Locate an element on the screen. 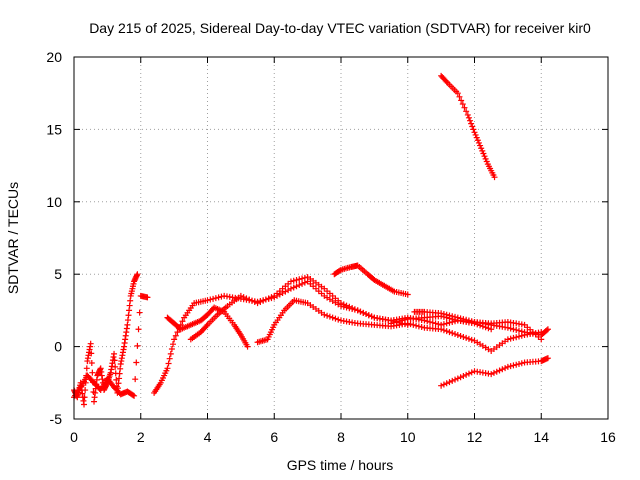 The image size is (640, 480). x-tick-label: 10 is located at coordinates (408, 437).